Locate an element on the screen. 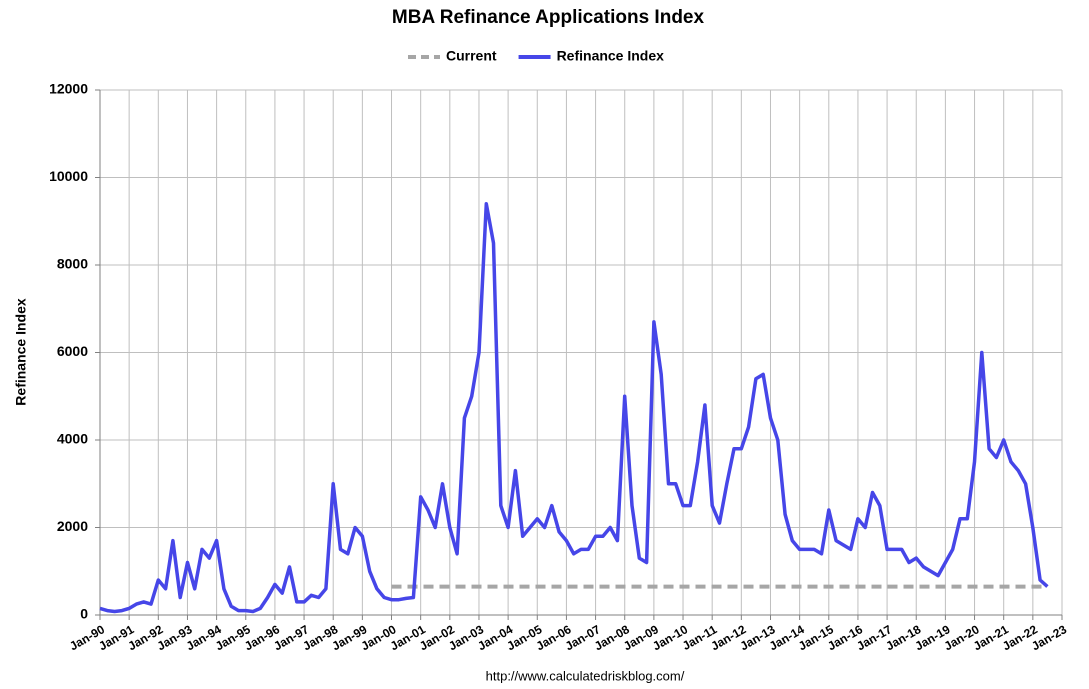 This screenshot has height=689, width=1089. y-axis-label: Refinance Index is located at coordinates (21, 352).